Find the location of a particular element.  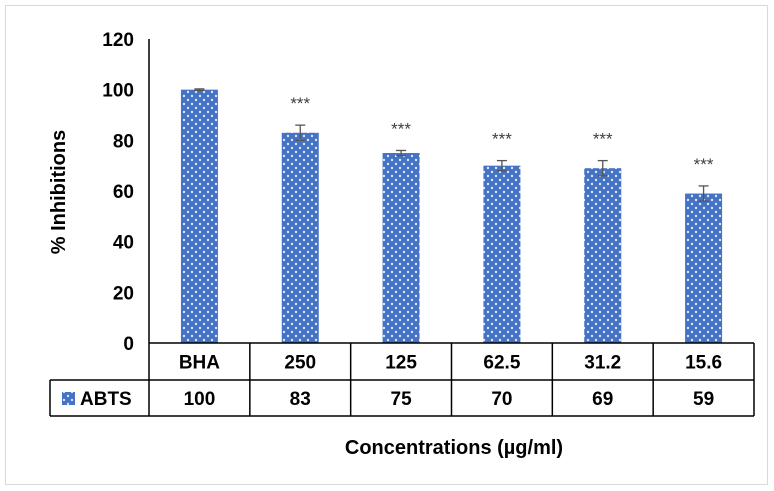

y-axis-label: % Inhibitions is located at coordinates (59, 192).